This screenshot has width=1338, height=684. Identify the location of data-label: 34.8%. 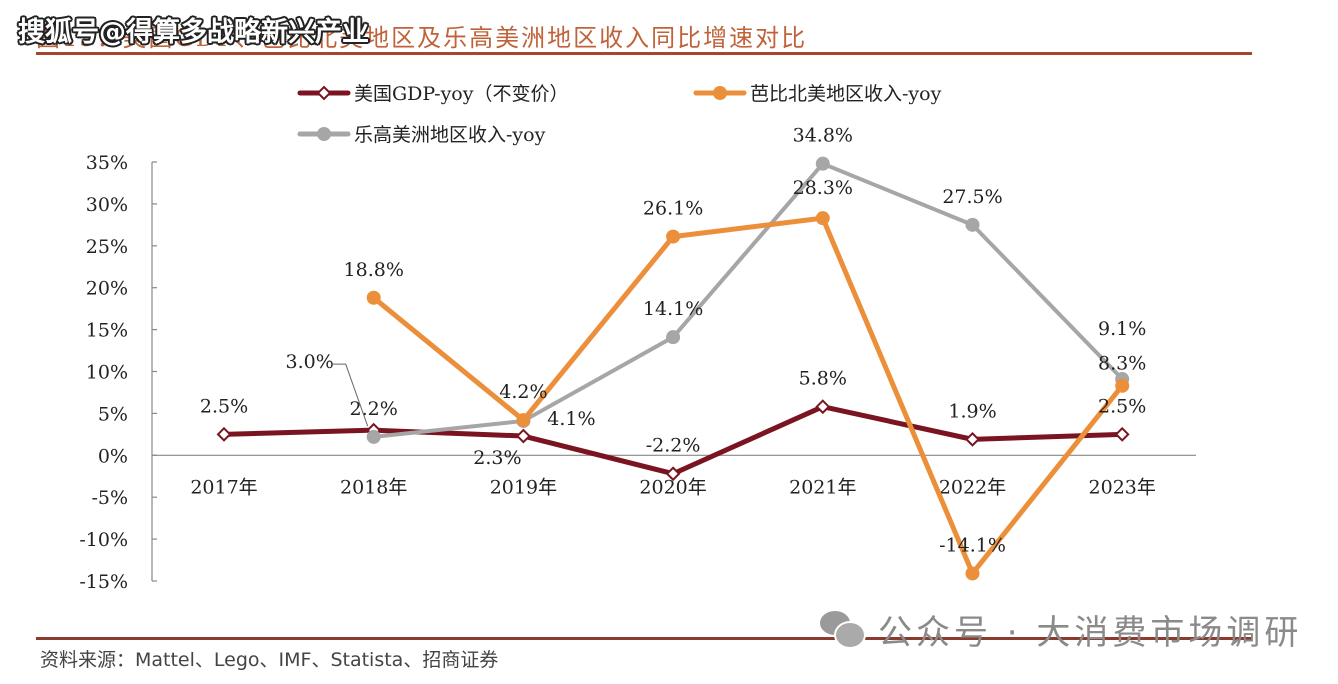
(823, 136).